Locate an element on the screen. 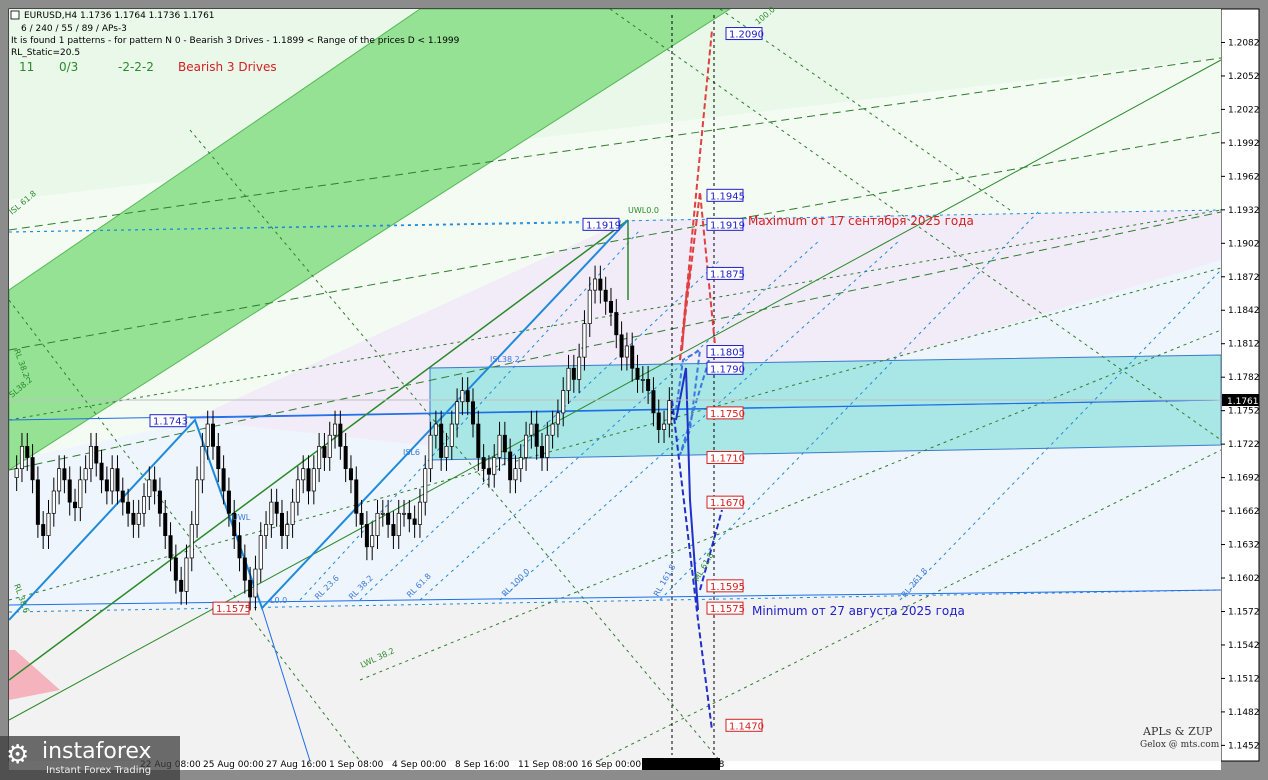 This screenshot has width=1268, height=780. fib-label-isl6: ISL6 is located at coordinates (411, 452).